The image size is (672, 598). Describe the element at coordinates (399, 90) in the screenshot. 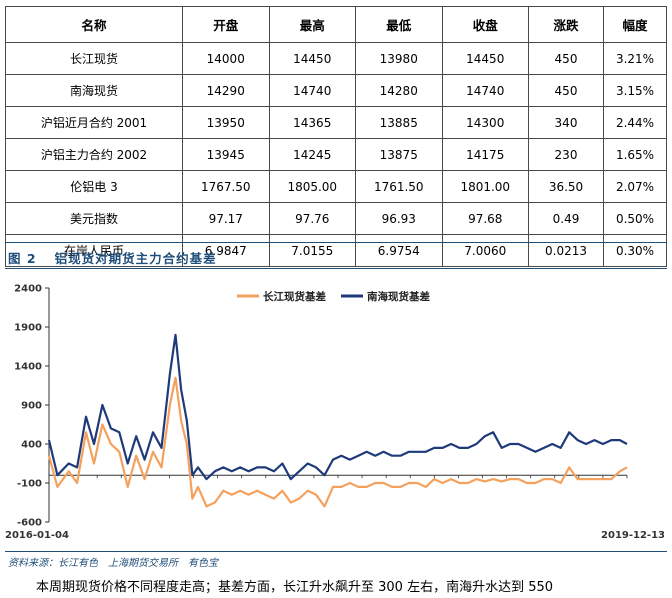

I see `table-cell: 14280` at that location.